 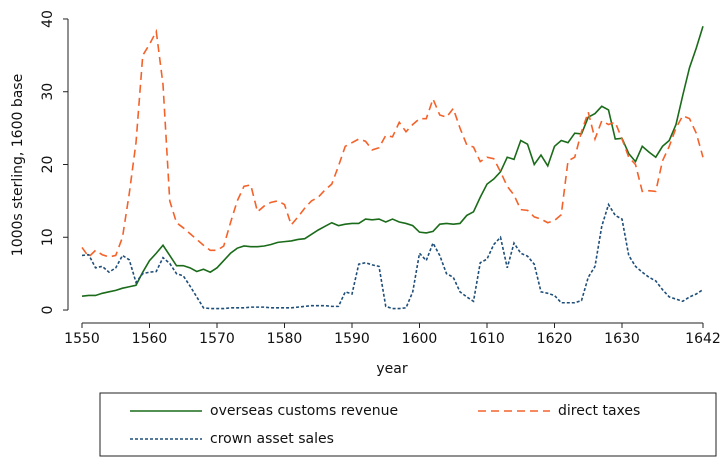 What do you see at coordinates (703, 339) in the screenshot?
I see `x-tick-label: 1642` at bounding box center [703, 339].